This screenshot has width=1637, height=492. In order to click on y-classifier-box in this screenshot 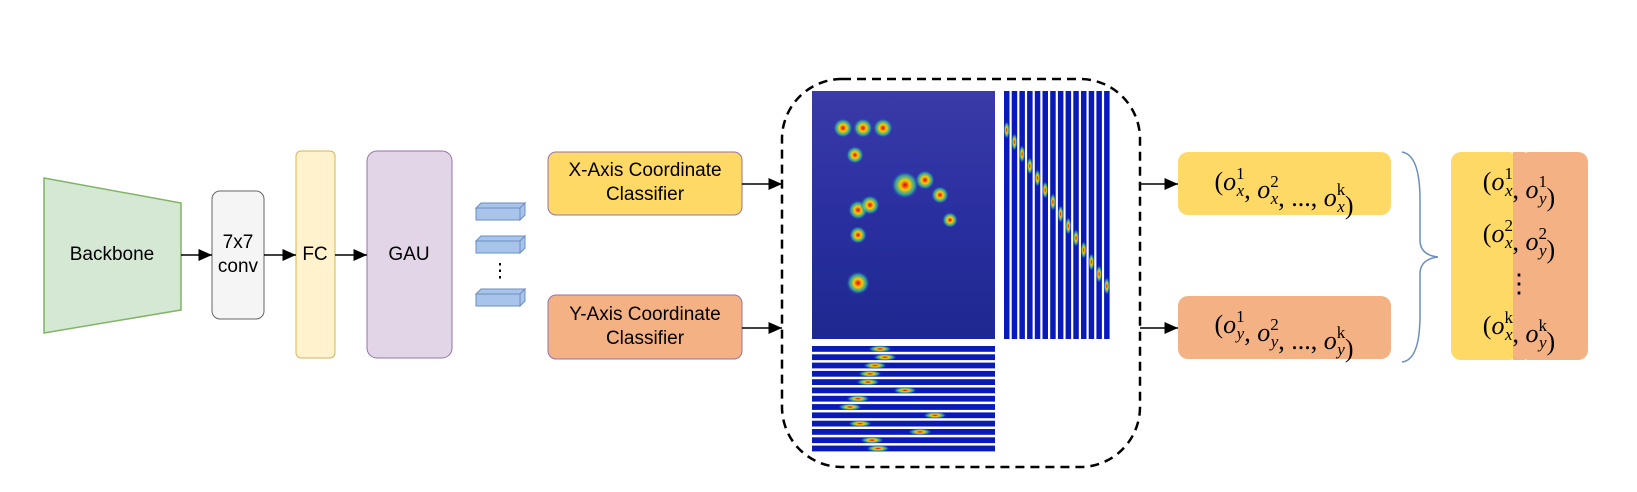, I will do `click(645, 327)`.